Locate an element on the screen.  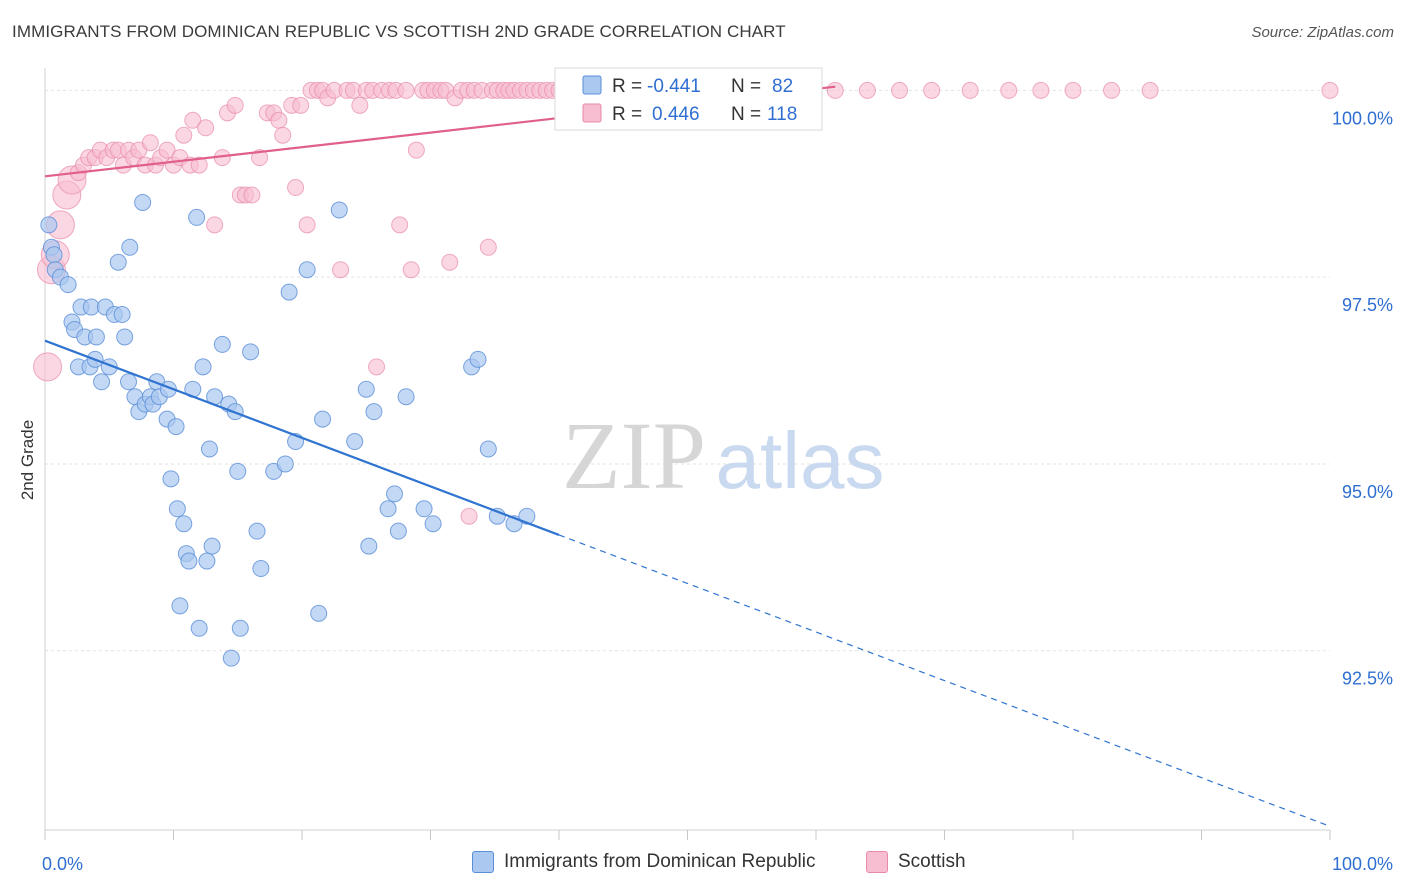
dominican-trend-solid is located at coordinates (302, 437).